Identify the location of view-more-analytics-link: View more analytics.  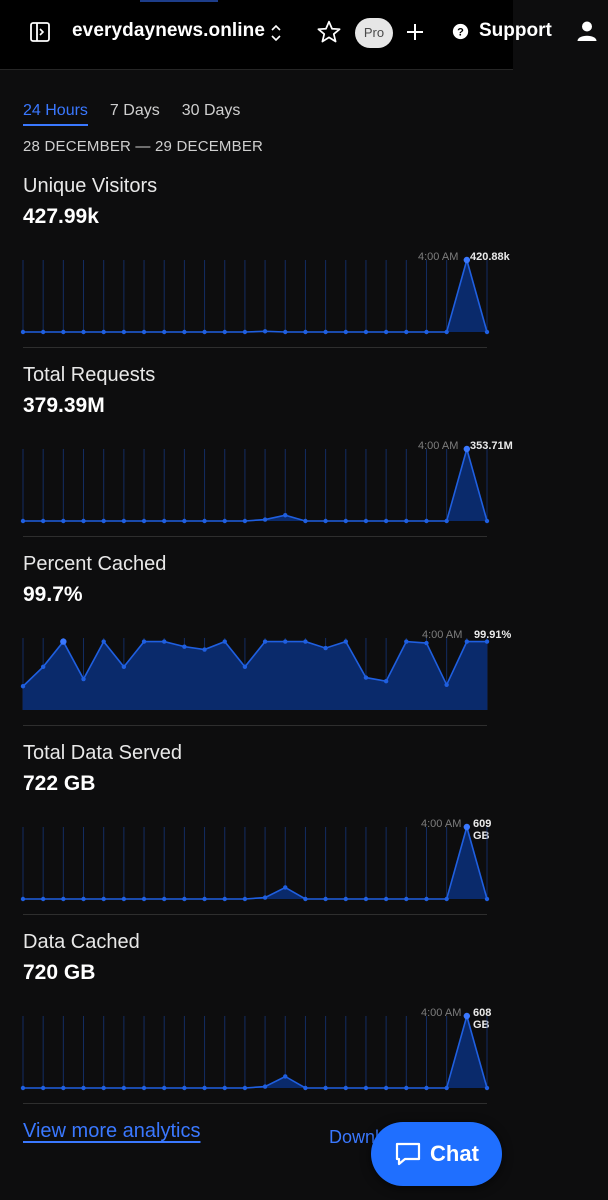
(112, 1131).